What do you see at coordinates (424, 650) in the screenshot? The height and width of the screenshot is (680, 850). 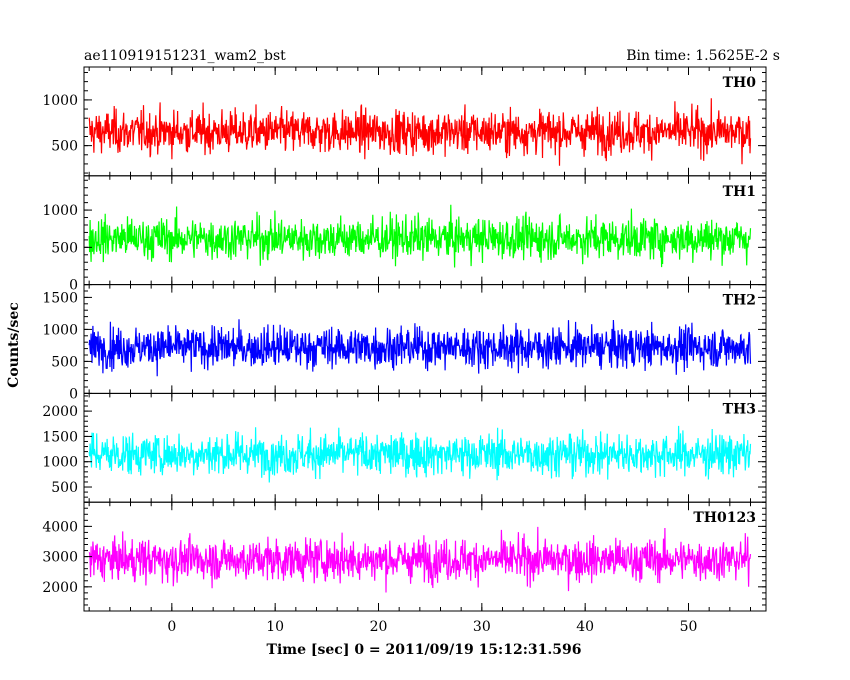 I see `x-axis-label: Time [sec] 0 = 2011/09/19 15:12:31.596` at bounding box center [424, 650].